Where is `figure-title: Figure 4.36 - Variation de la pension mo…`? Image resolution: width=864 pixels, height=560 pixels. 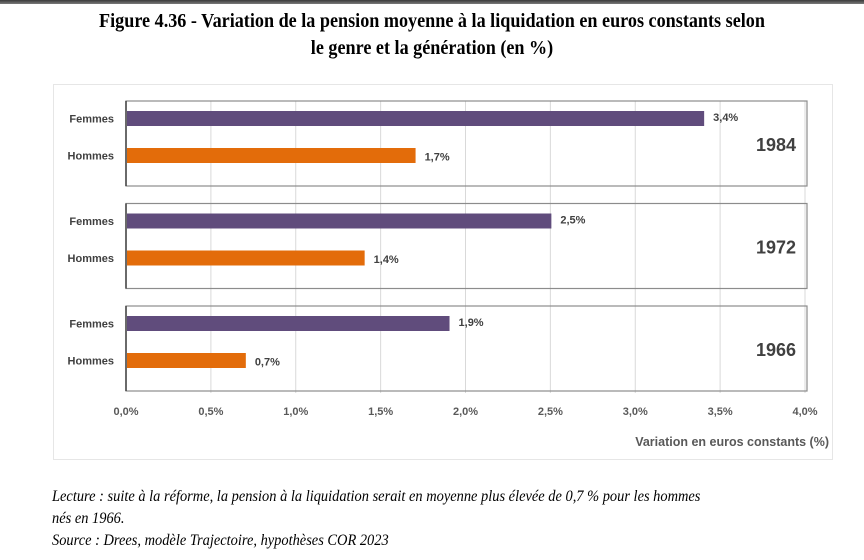 figure-title: Figure 4.36 - Variation de la pension mo… is located at coordinates (432, 35).